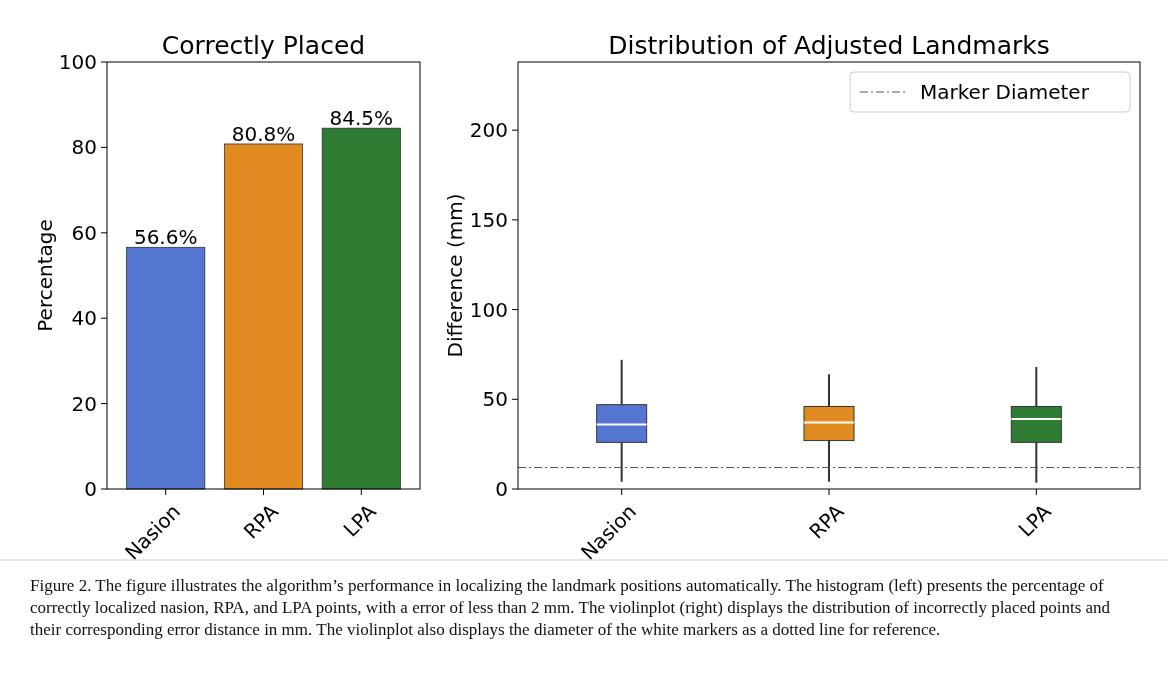 This screenshot has width=1168, height=695. What do you see at coordinates (571, 608) in the screenshot?
I see `caption: Figure 2. The figure illustrates the algorithm’s performance in localizing the landmark positions automatically. The histogram (left) presents the percentage of correctly localized nasion, RPA, and LPA points, with a error of less than 2 mm. The violinplot (right) displays the distribution of incorrectly placed points and their corresponding error distance in mm. The violinplot also displays the diameter of the white markers as a dotted line for reference.` at bounding box center [571, 608].